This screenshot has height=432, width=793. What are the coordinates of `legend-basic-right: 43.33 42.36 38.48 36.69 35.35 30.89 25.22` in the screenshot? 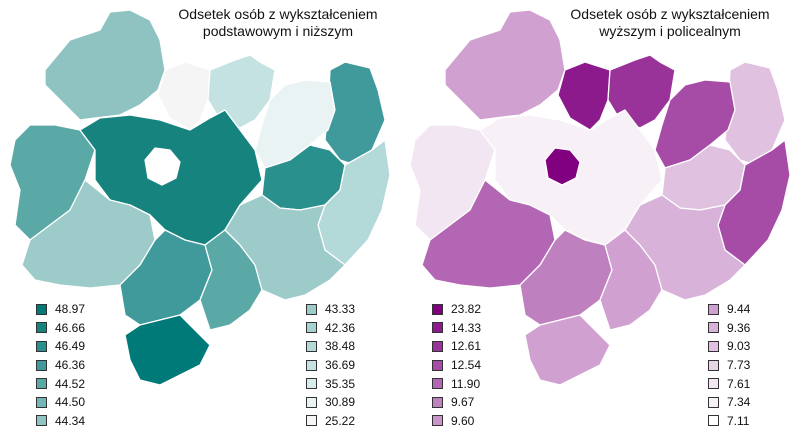 It's located at (330, 365).